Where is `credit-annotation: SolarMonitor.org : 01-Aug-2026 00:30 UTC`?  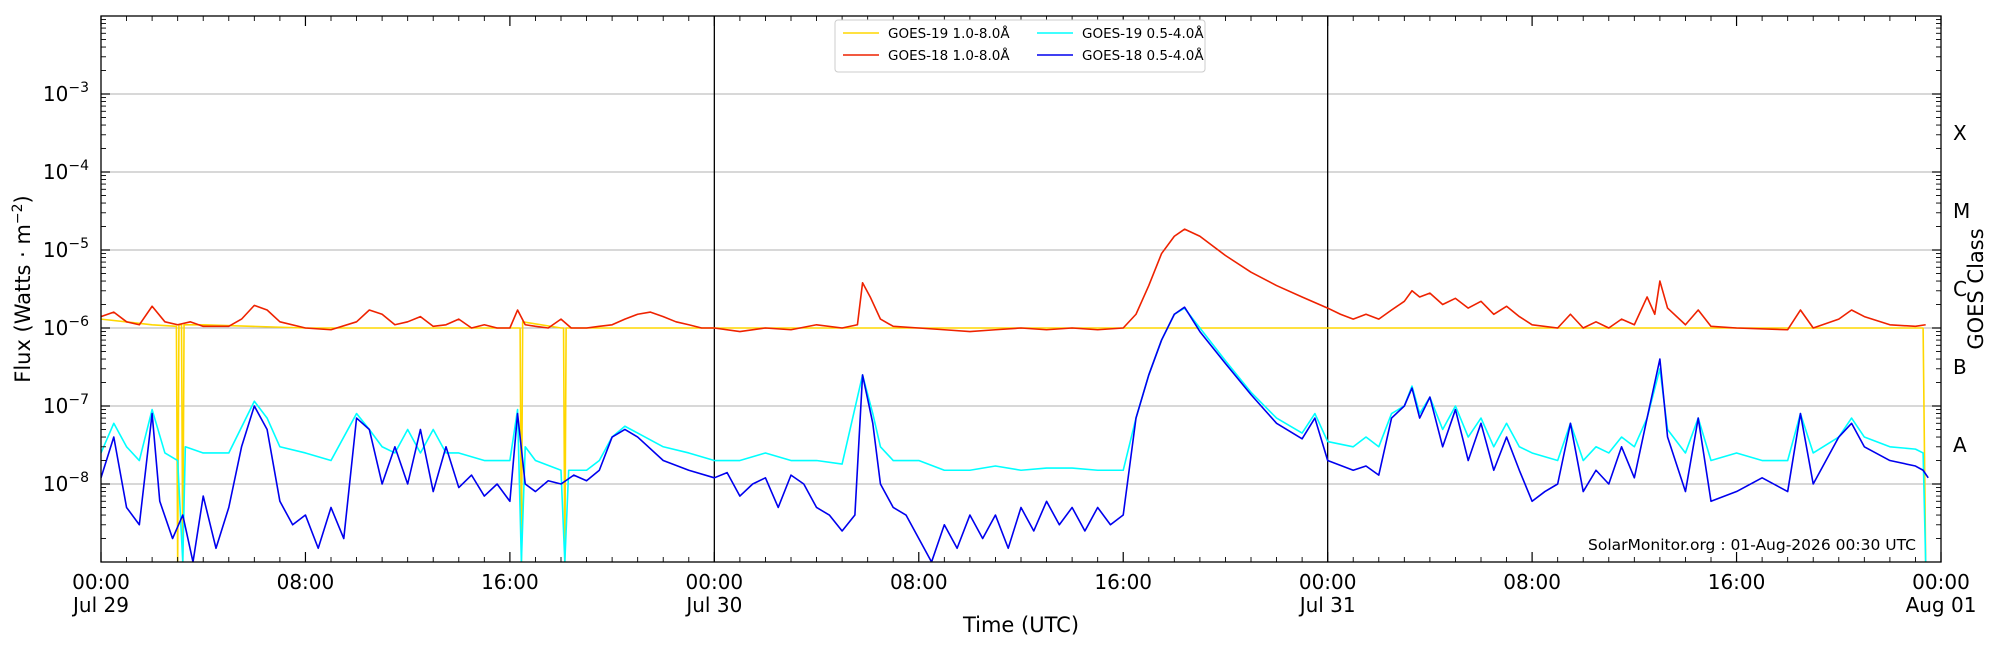 credit-annotation: SolarMonitor.org : 01-Aug-2026 00:30 UTC is located at coordinates (1752, 545).